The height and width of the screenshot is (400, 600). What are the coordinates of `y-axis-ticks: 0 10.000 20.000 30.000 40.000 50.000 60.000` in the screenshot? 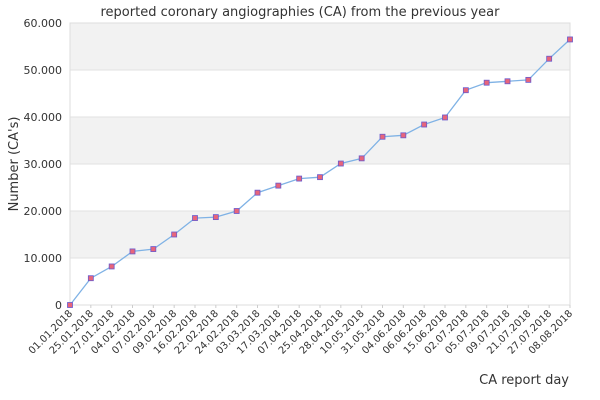 It's located at (43, 164).